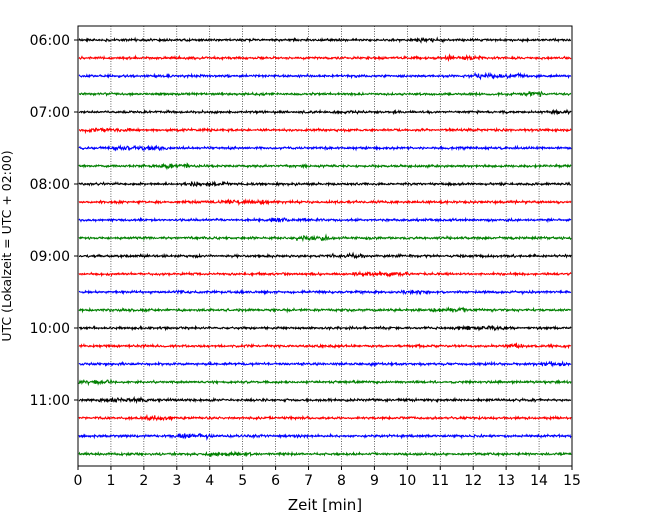  I want to click on x-tick-label: 15, so click(572, 481).